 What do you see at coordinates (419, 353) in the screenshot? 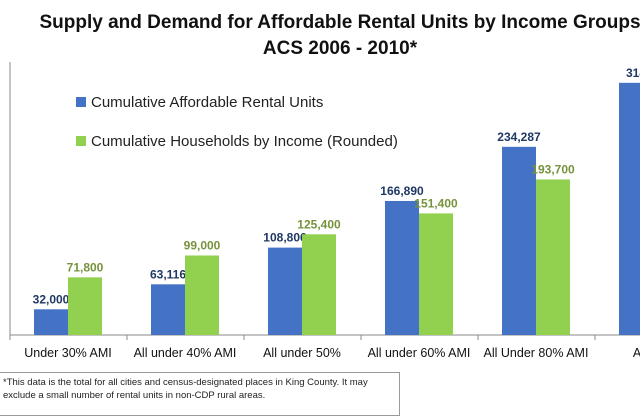
I see `x-tick-label: All under 60% AMI` at bounding box center [419, 353].